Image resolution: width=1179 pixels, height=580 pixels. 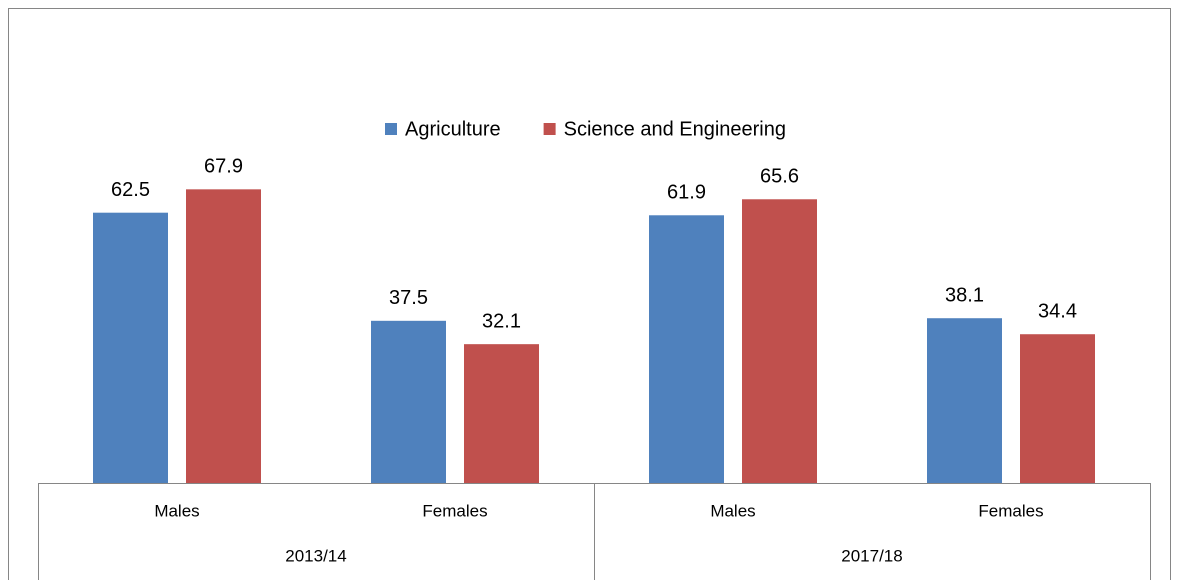 I want to click on legend-label: Science and Engineering, so click(x=675, y=129).